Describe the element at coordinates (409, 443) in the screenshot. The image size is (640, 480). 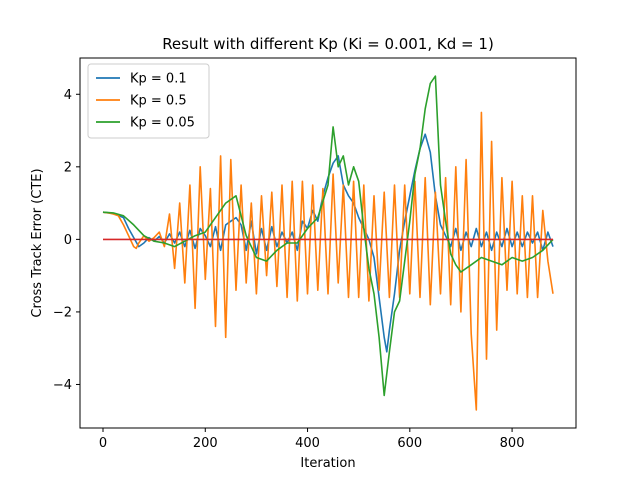
I see `x-tick-label: 600` at that location.